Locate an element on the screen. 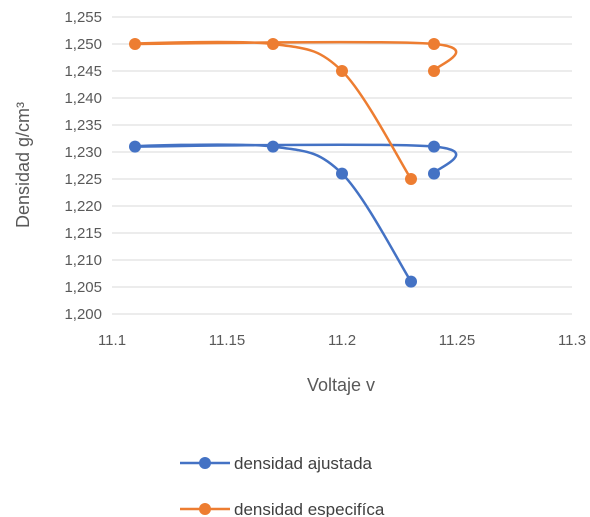 Image resolution: width=590 pixels, height=517 pixels. y-tick-label: 1,240 is located at coordinates (83, 98).